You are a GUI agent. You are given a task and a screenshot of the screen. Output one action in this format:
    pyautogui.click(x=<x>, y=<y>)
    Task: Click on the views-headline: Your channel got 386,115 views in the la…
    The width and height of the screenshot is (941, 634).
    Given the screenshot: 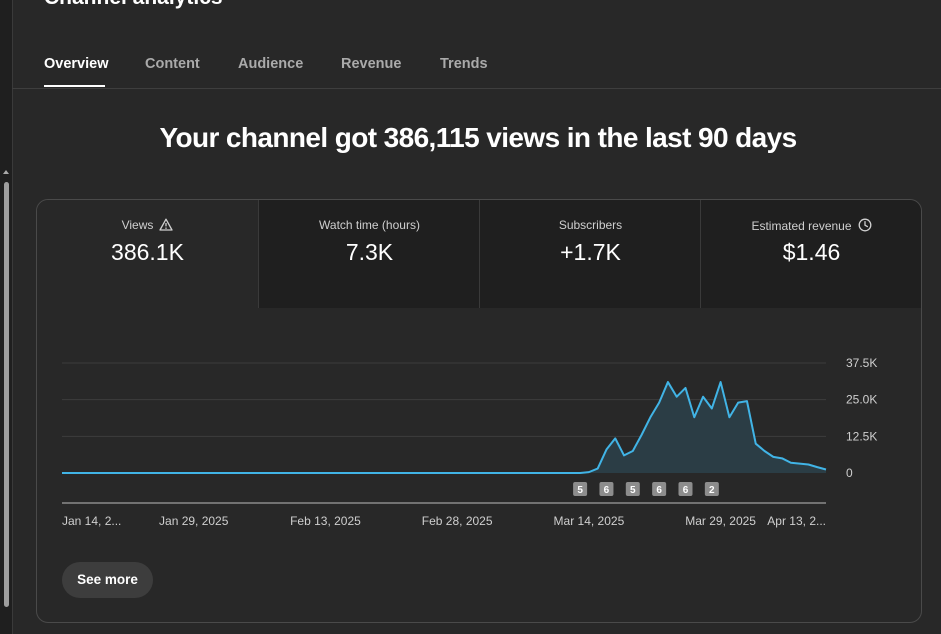 What is the action you would take?
    pyautogui.click(x=478, y=137)
    